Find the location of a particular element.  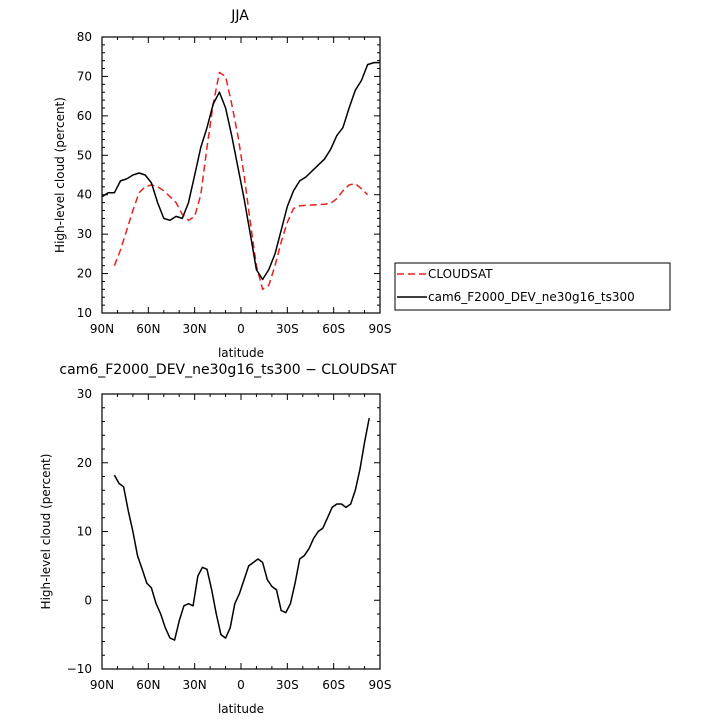

legend-label-cloudsat: CLOUDSAT is located at coordinates (460, 274).